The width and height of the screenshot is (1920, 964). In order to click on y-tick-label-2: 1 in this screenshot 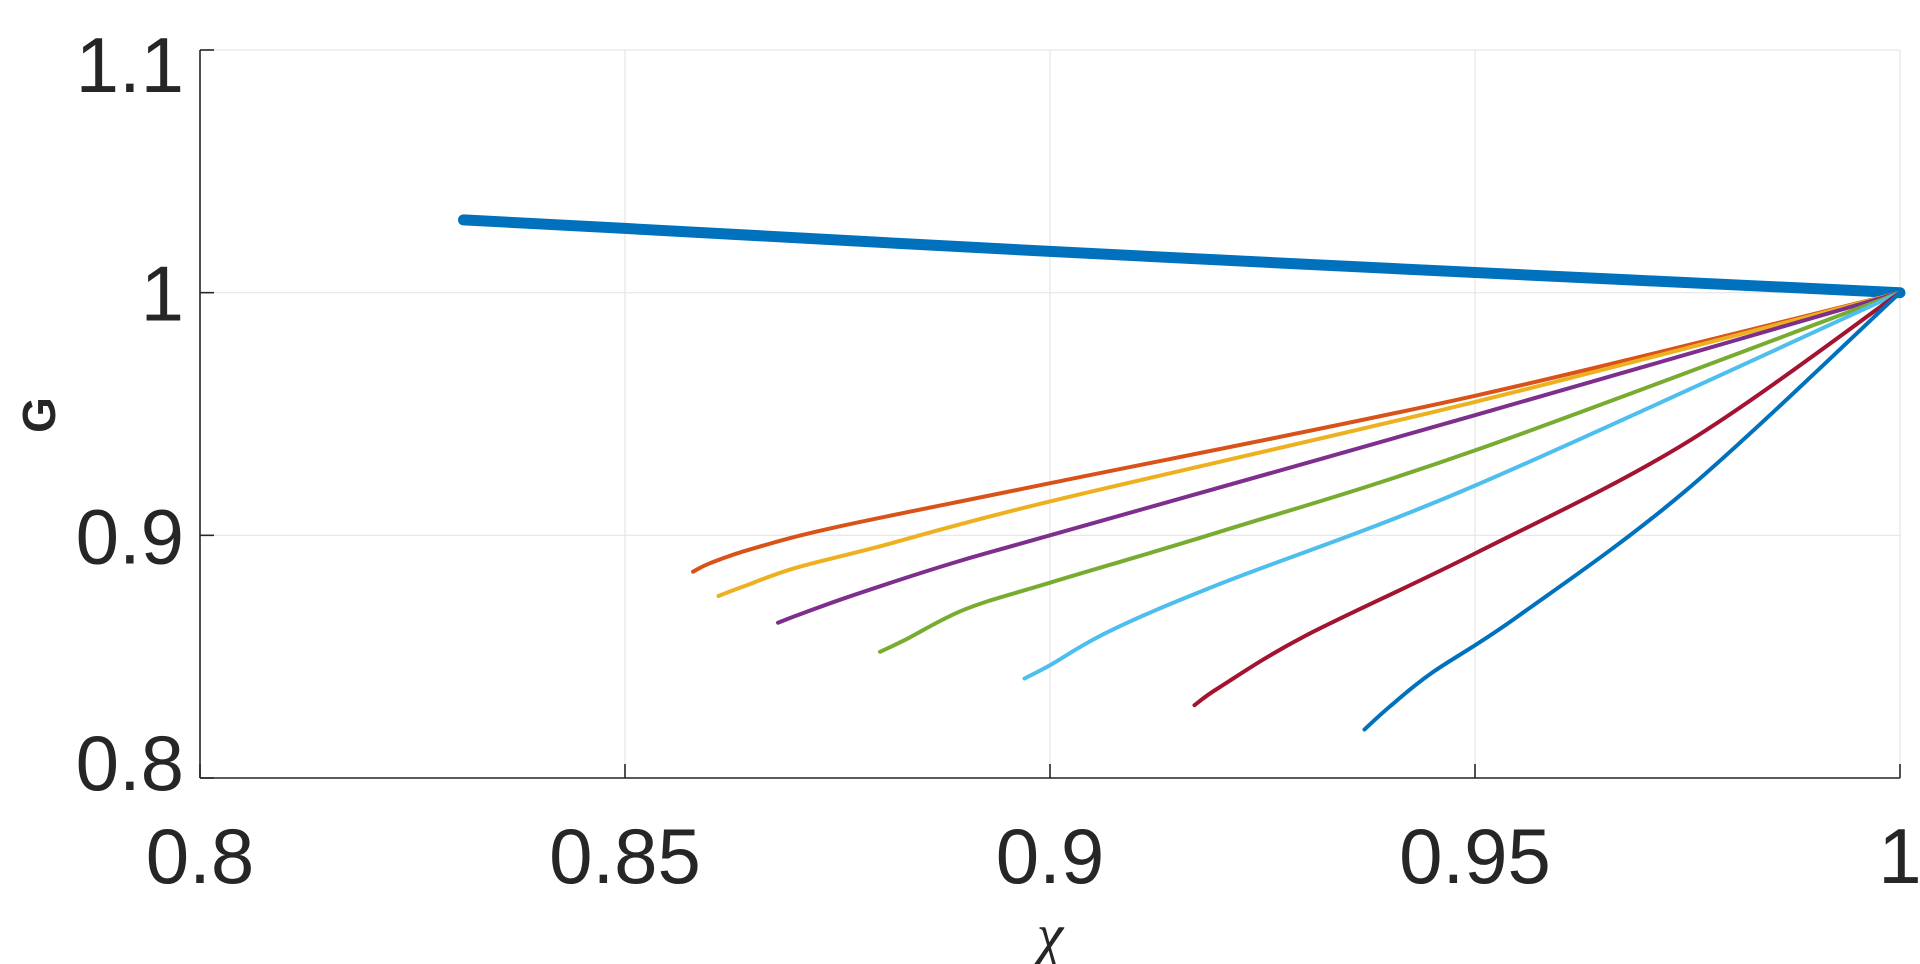, I will do `click(162, 294)`.